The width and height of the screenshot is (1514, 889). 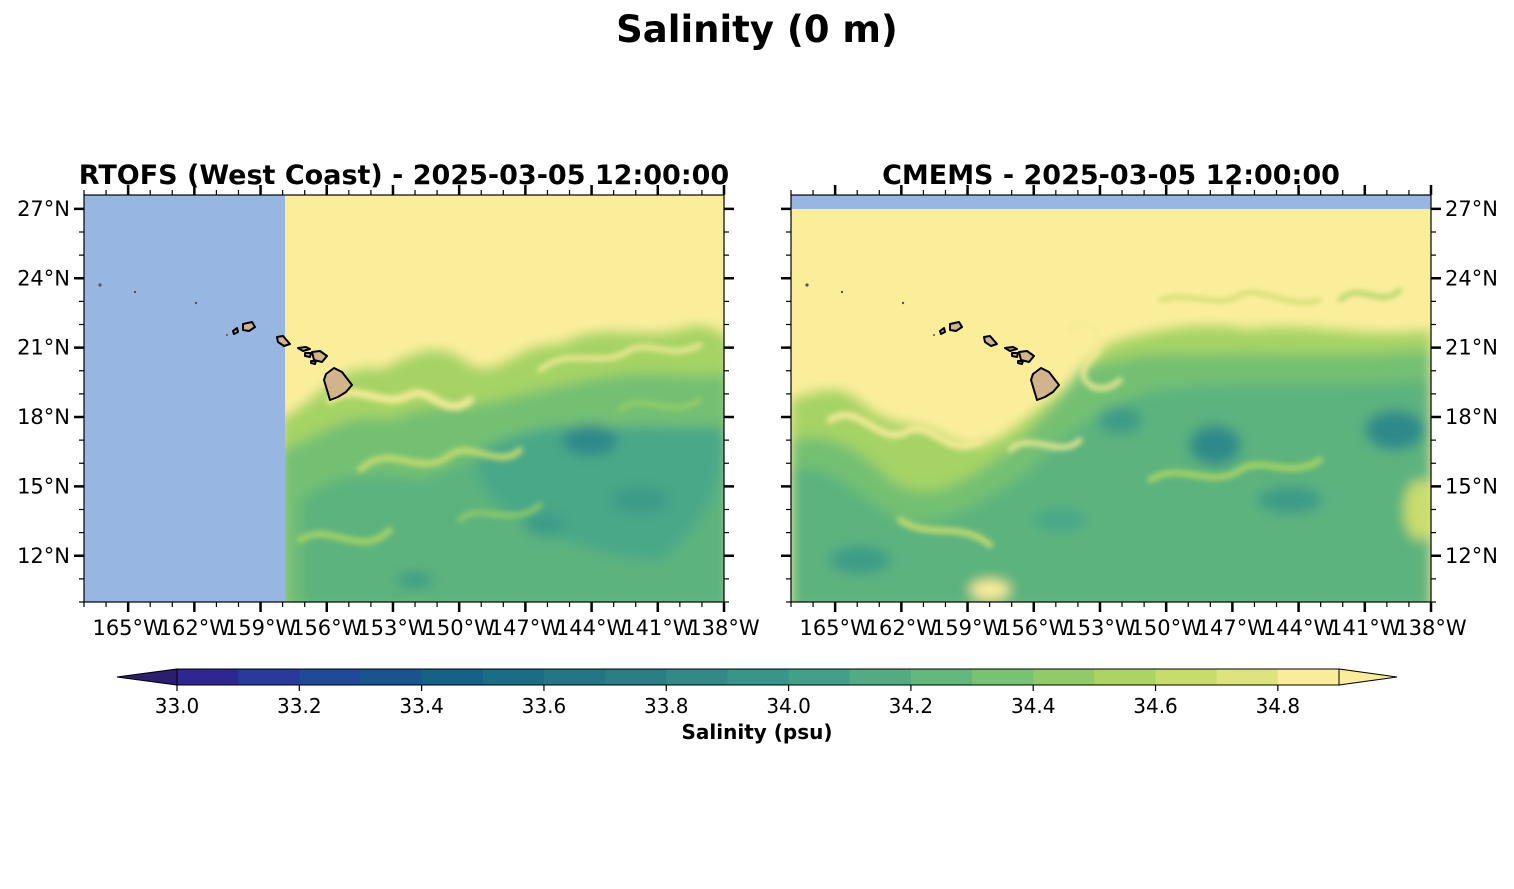 What do you see at coordinates (163, 309) in the screenshot?
I see `nw-islets-rtofs` at bounding box center [163, 309].